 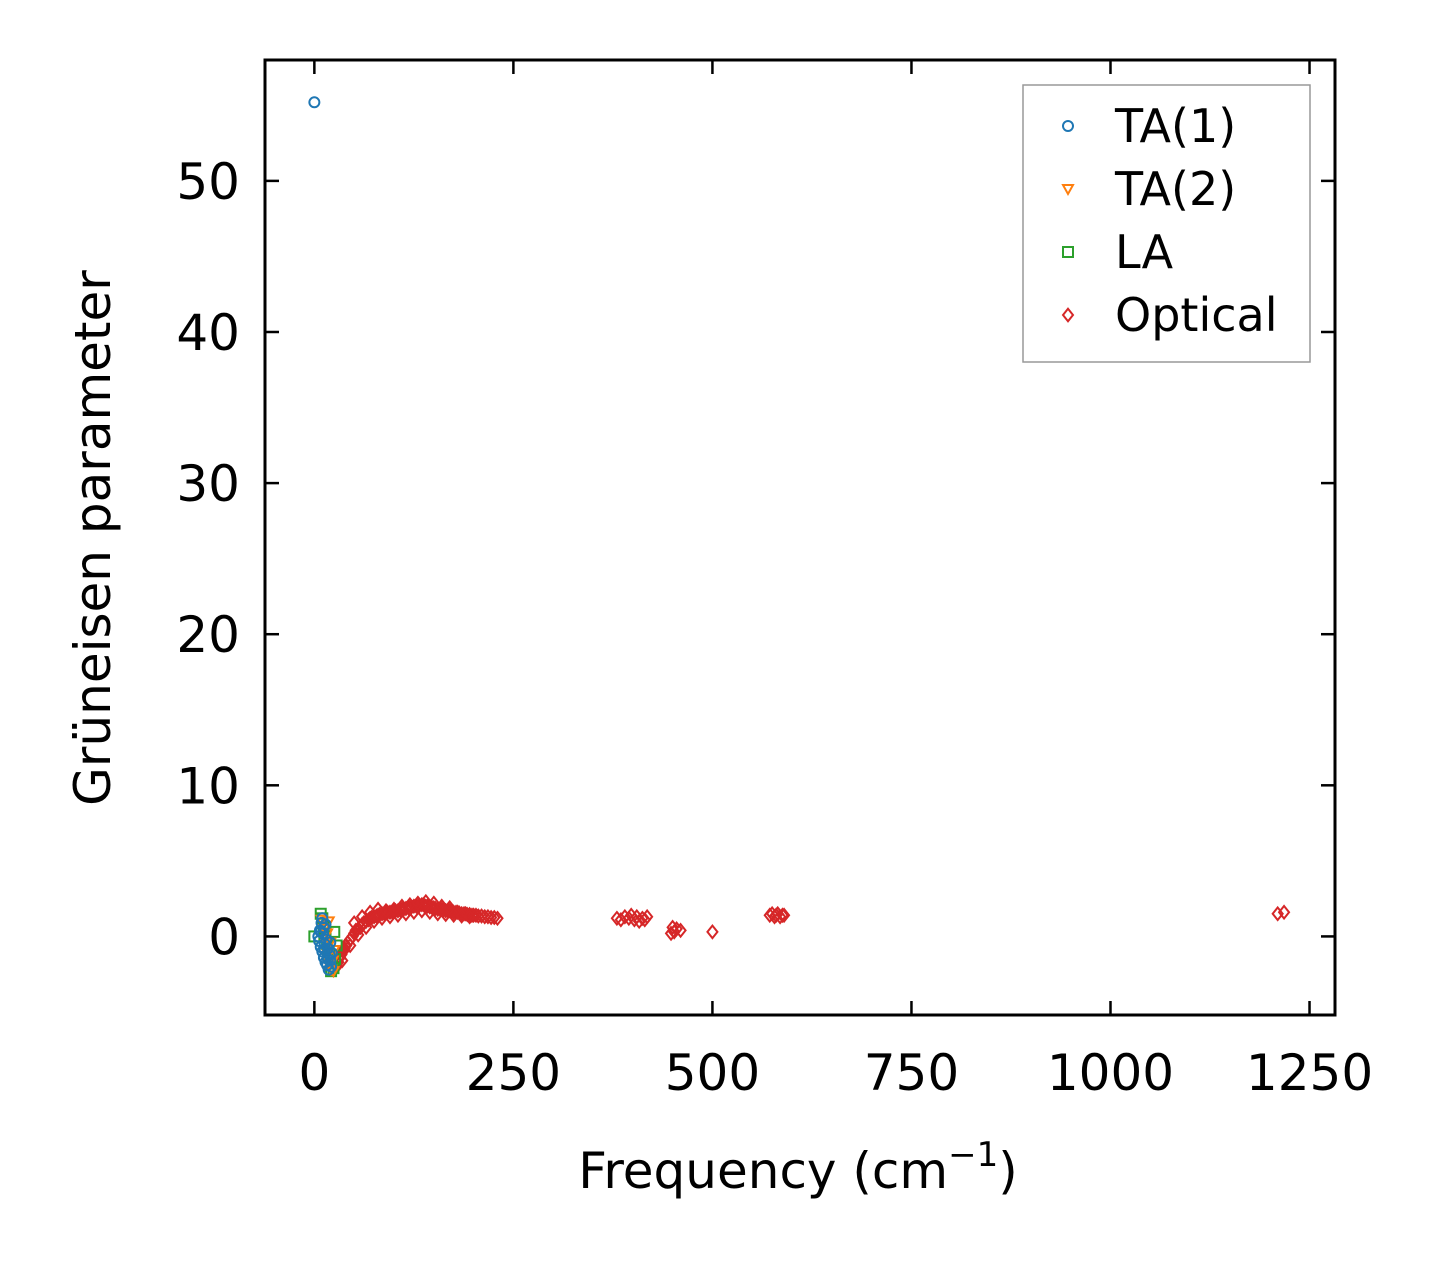 I want to click on legend: TA(1) TA(2) LA Optical, so click(x=1166, y=223).